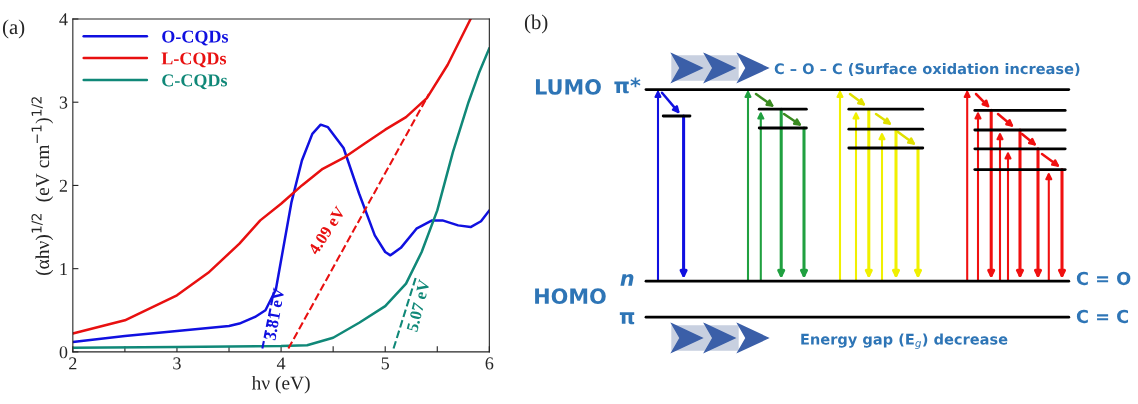  What do you see at coordinates (536, 24) in the screenshot?
I see `text: (b)` at bounding box center [536, 24].